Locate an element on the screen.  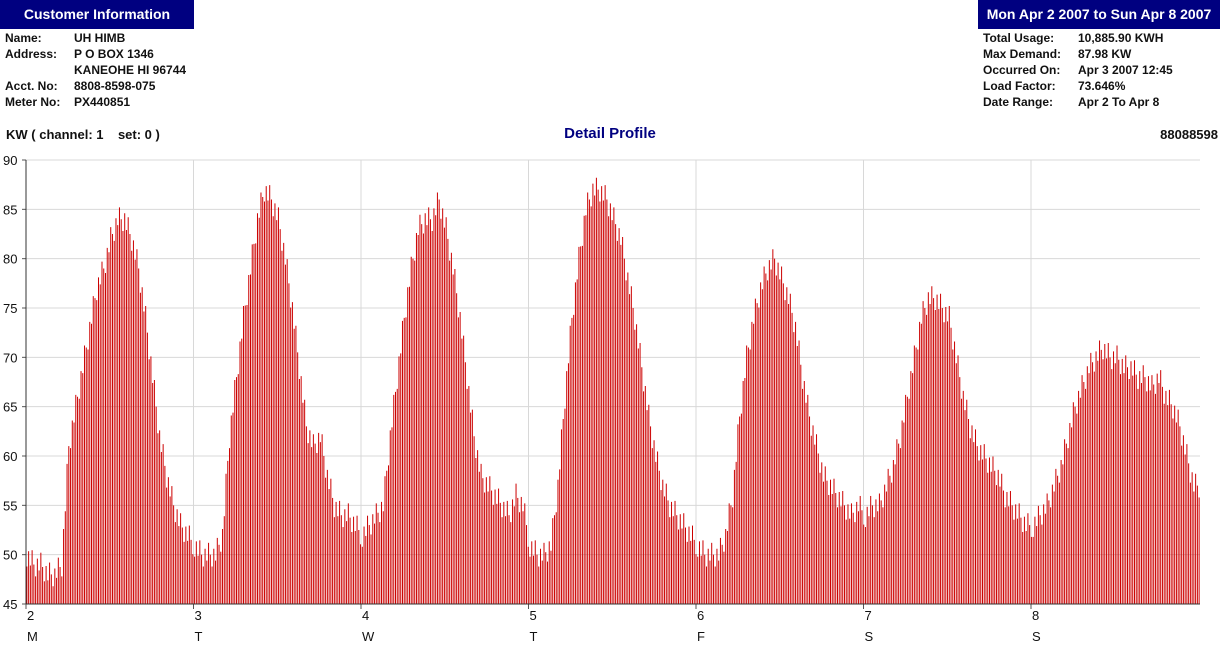
x-weekday-label: F is located at coordinates (701, 636).